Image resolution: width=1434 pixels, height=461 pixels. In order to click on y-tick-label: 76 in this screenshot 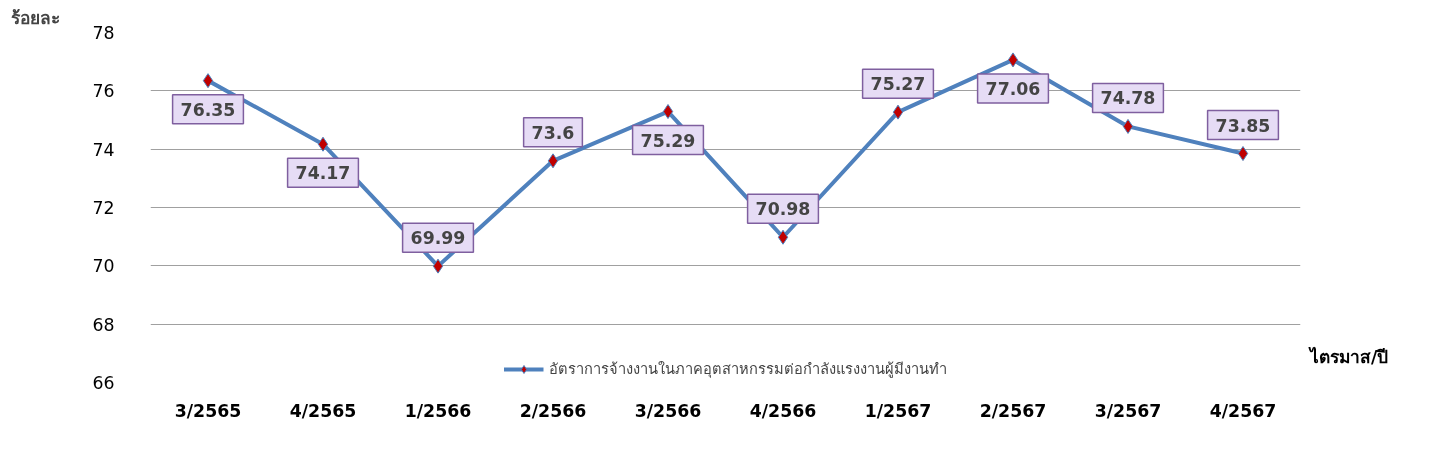, I will do `click(103, 91)`.